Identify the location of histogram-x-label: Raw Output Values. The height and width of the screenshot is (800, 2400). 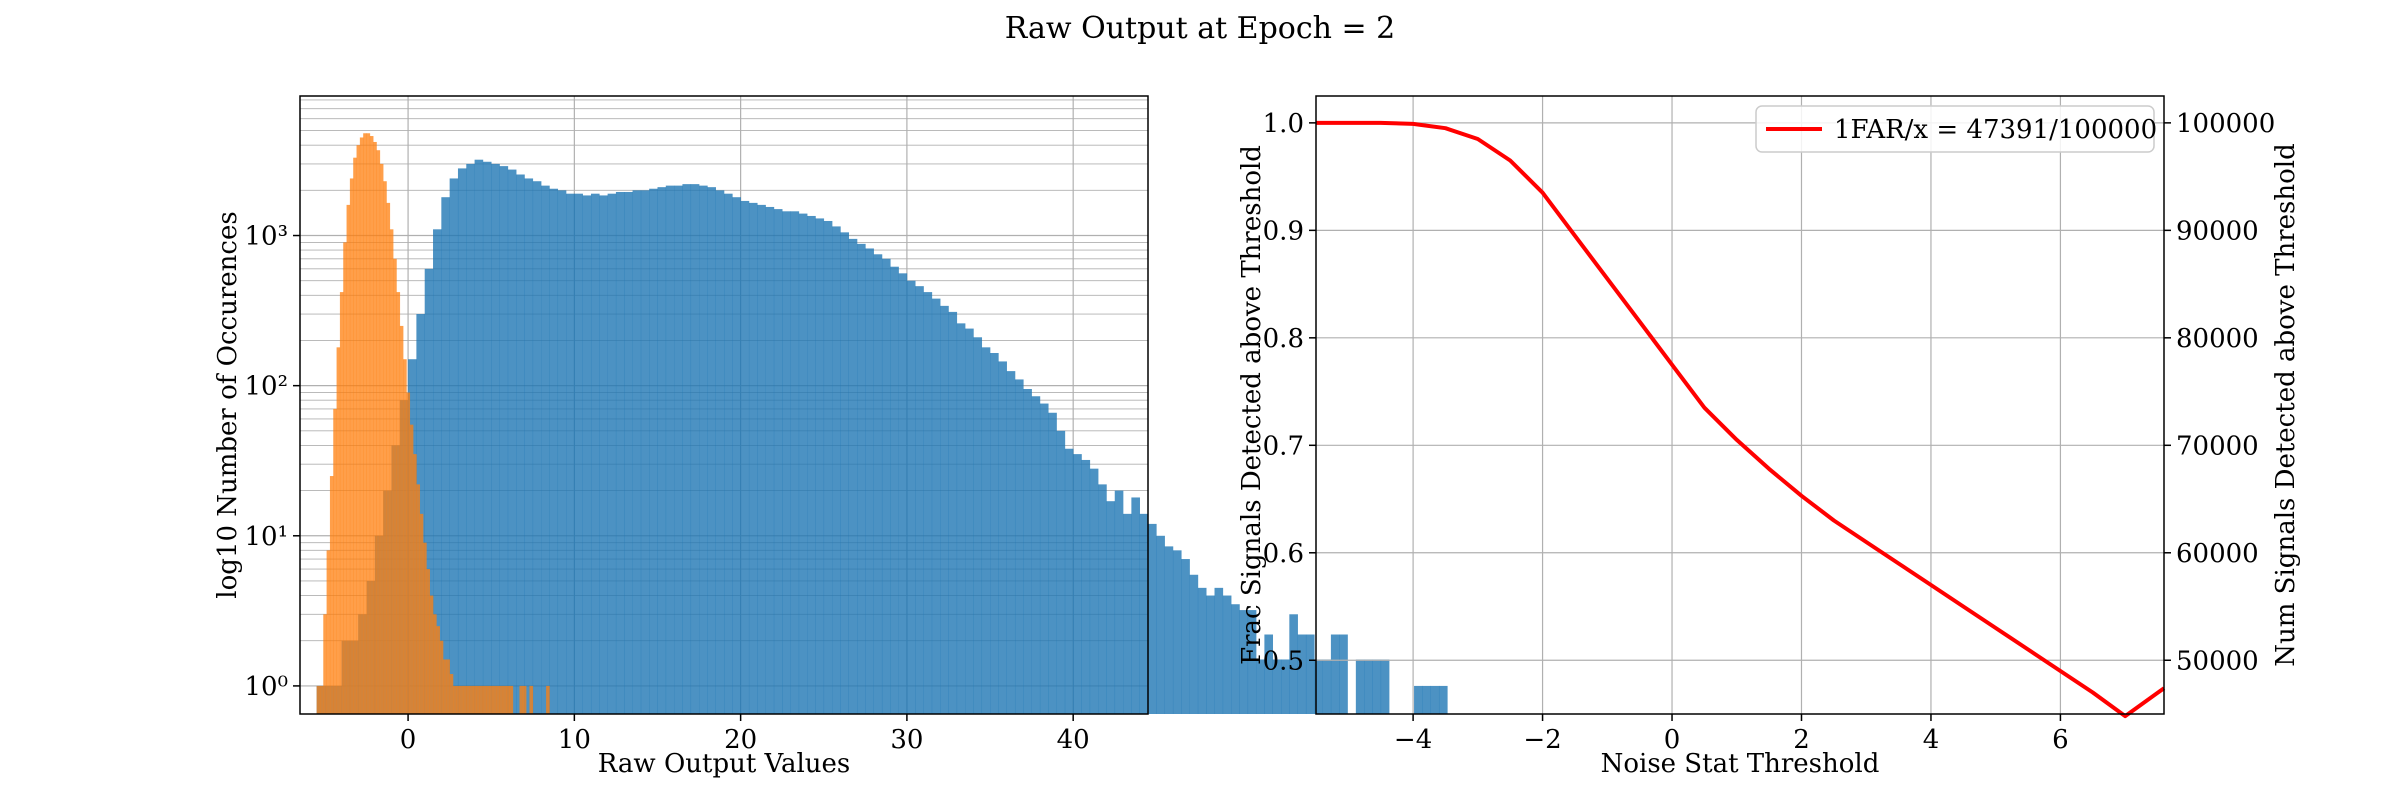
(724, 764).